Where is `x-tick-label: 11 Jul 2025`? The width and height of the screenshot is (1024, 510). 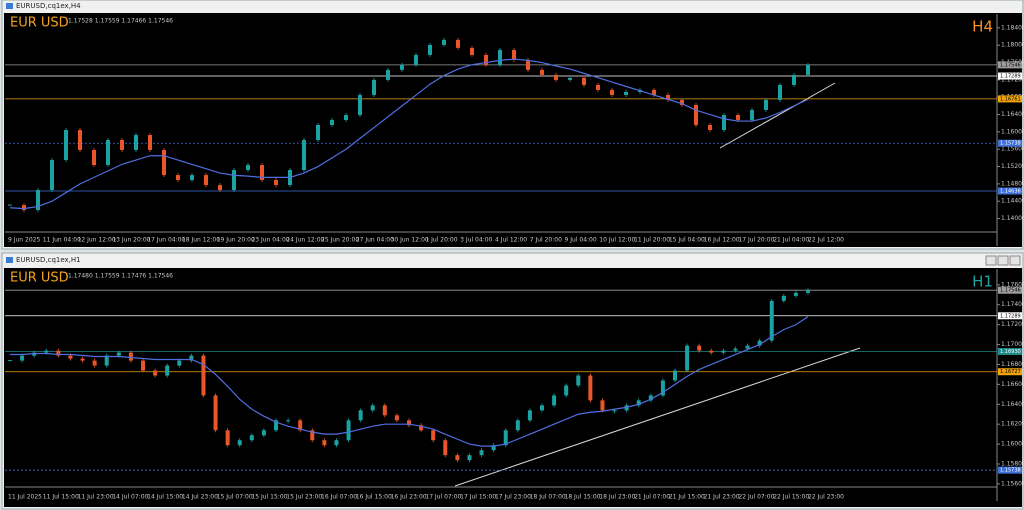
x-tick-label: 11 Jul 2025 is located at coordinates (25, 497).